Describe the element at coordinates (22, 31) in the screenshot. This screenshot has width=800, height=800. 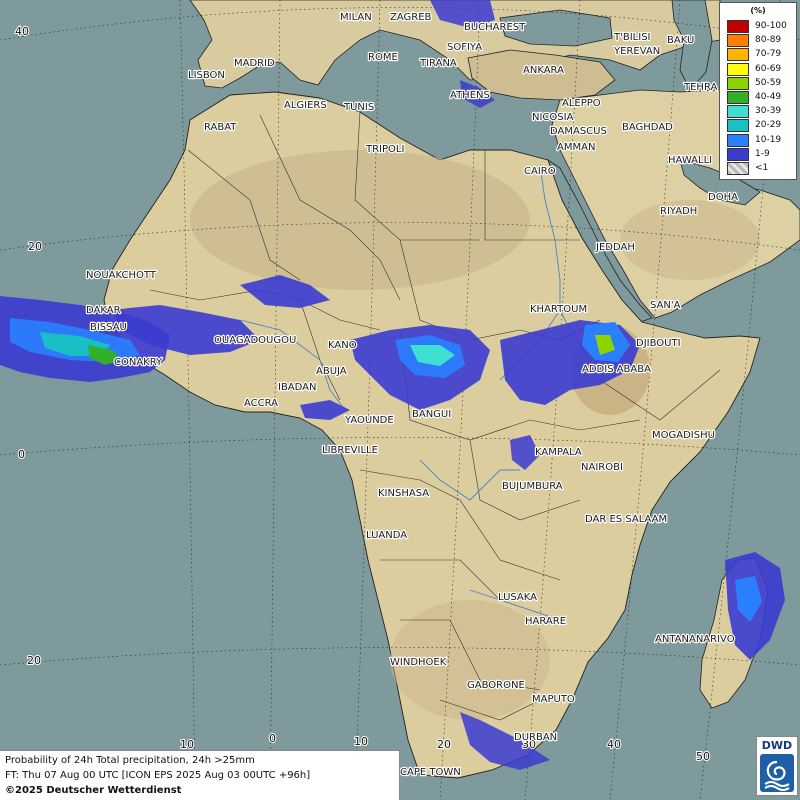
I see `lat-label-40n: 40` at that location.